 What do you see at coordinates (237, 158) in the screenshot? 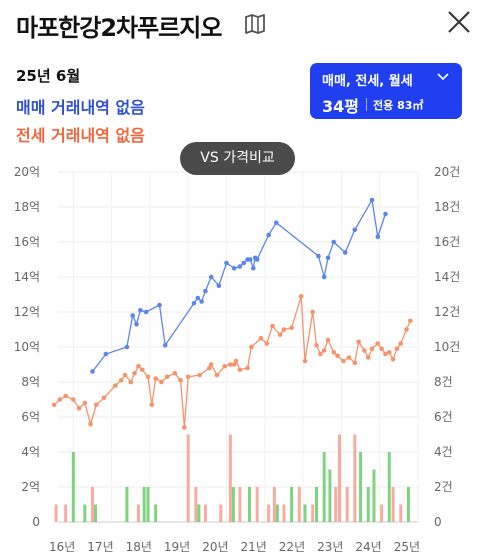
I see `vs-compare-button: VS 가격비교` at bounding box center [237, 158].